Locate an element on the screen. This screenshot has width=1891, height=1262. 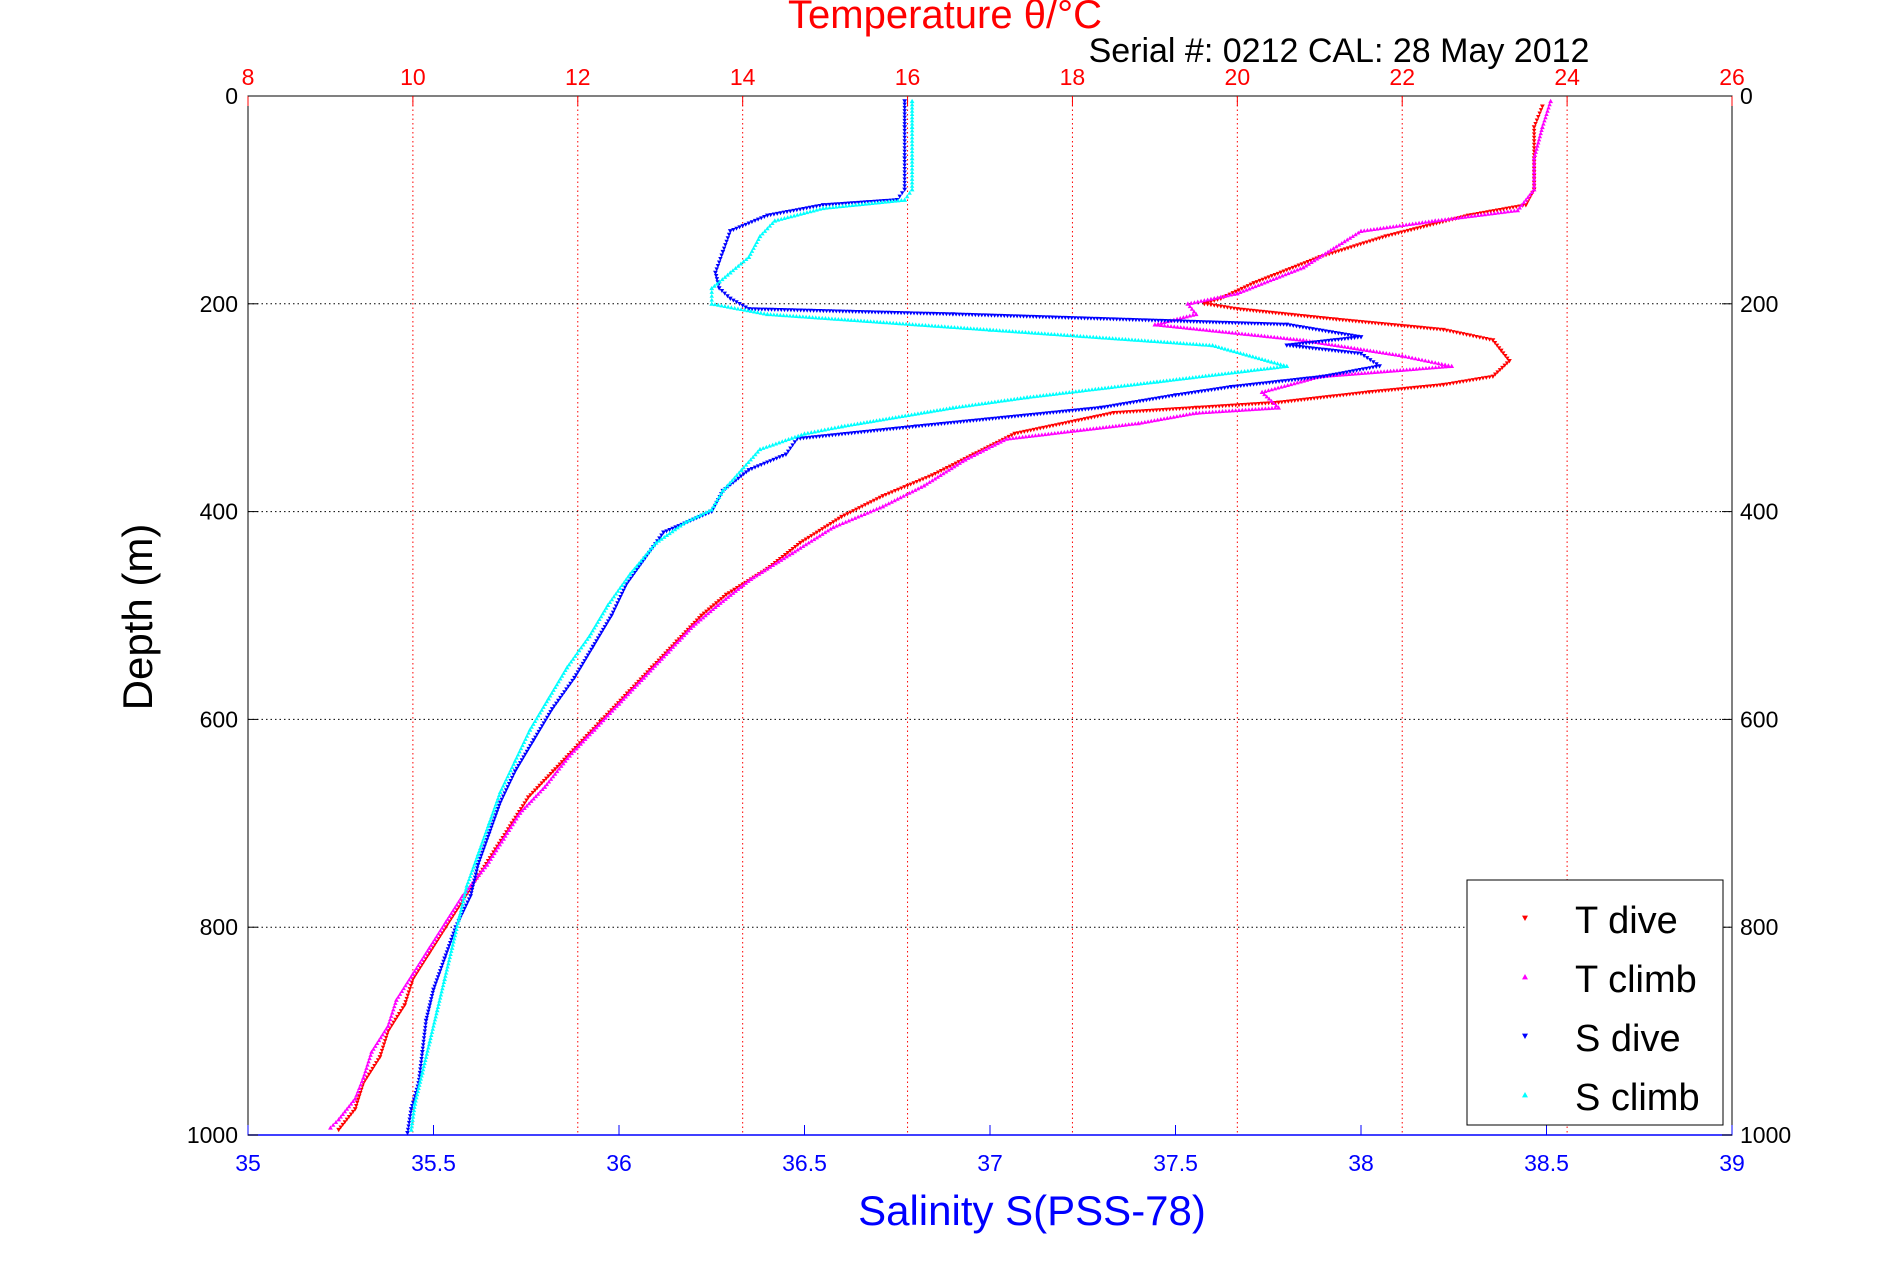
legend-marker is located at coordinates (1525, 977).